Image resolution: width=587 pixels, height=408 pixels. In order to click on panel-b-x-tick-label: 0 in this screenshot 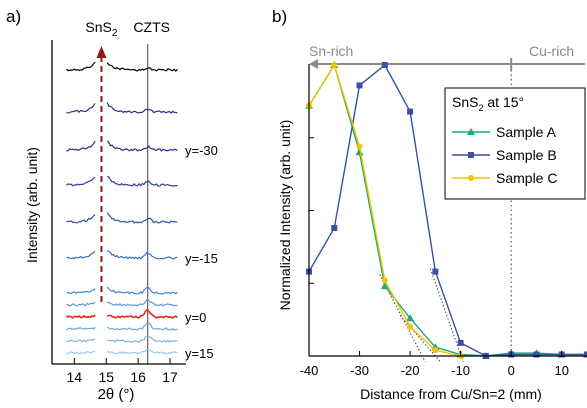, I will do `click(511, 370)`.